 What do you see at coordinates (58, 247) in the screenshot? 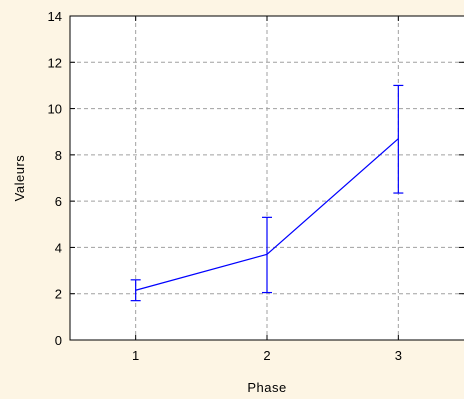
I see `y-tick-label: 4` at bounding box center [58, 247].